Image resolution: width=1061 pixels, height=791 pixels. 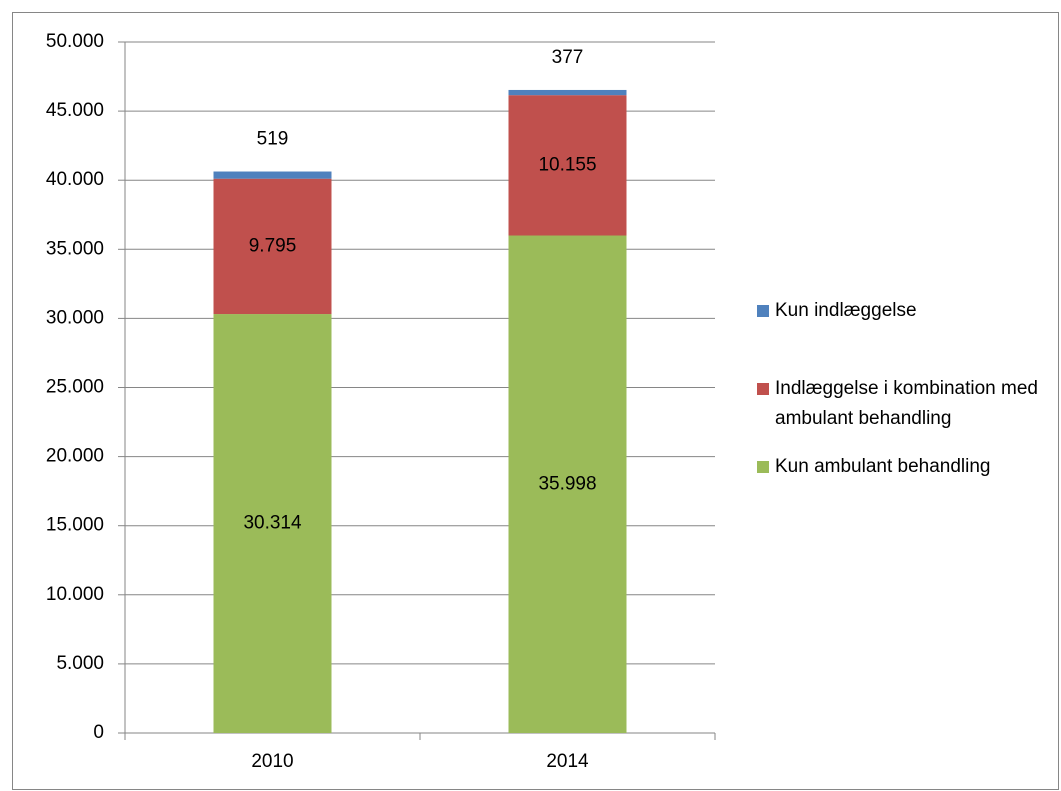 I want to click on legend-item: Kun ambulant behandling, so click(x=902, y=467).